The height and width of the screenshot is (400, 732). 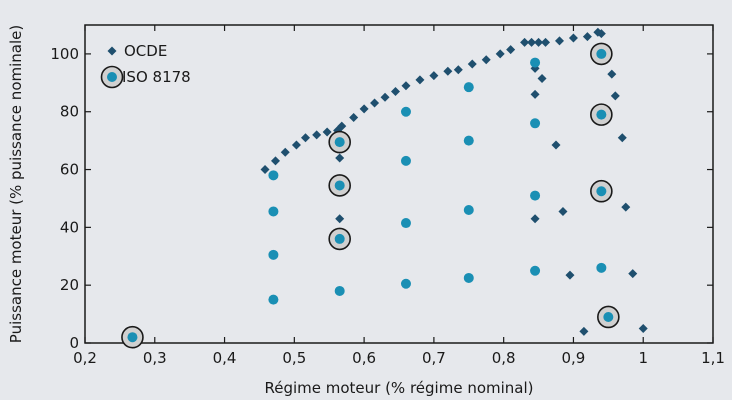 I want to click on x-tick-label: 1, so click(x=643, y=358).